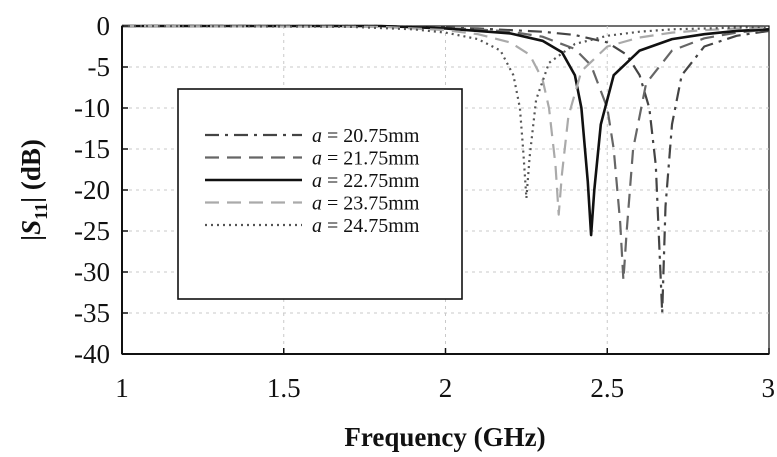 The image size is (777, 457). Describe the element at coordinates (92, 190) in the screenshot. I see `y-tick-label: -20` at that location.